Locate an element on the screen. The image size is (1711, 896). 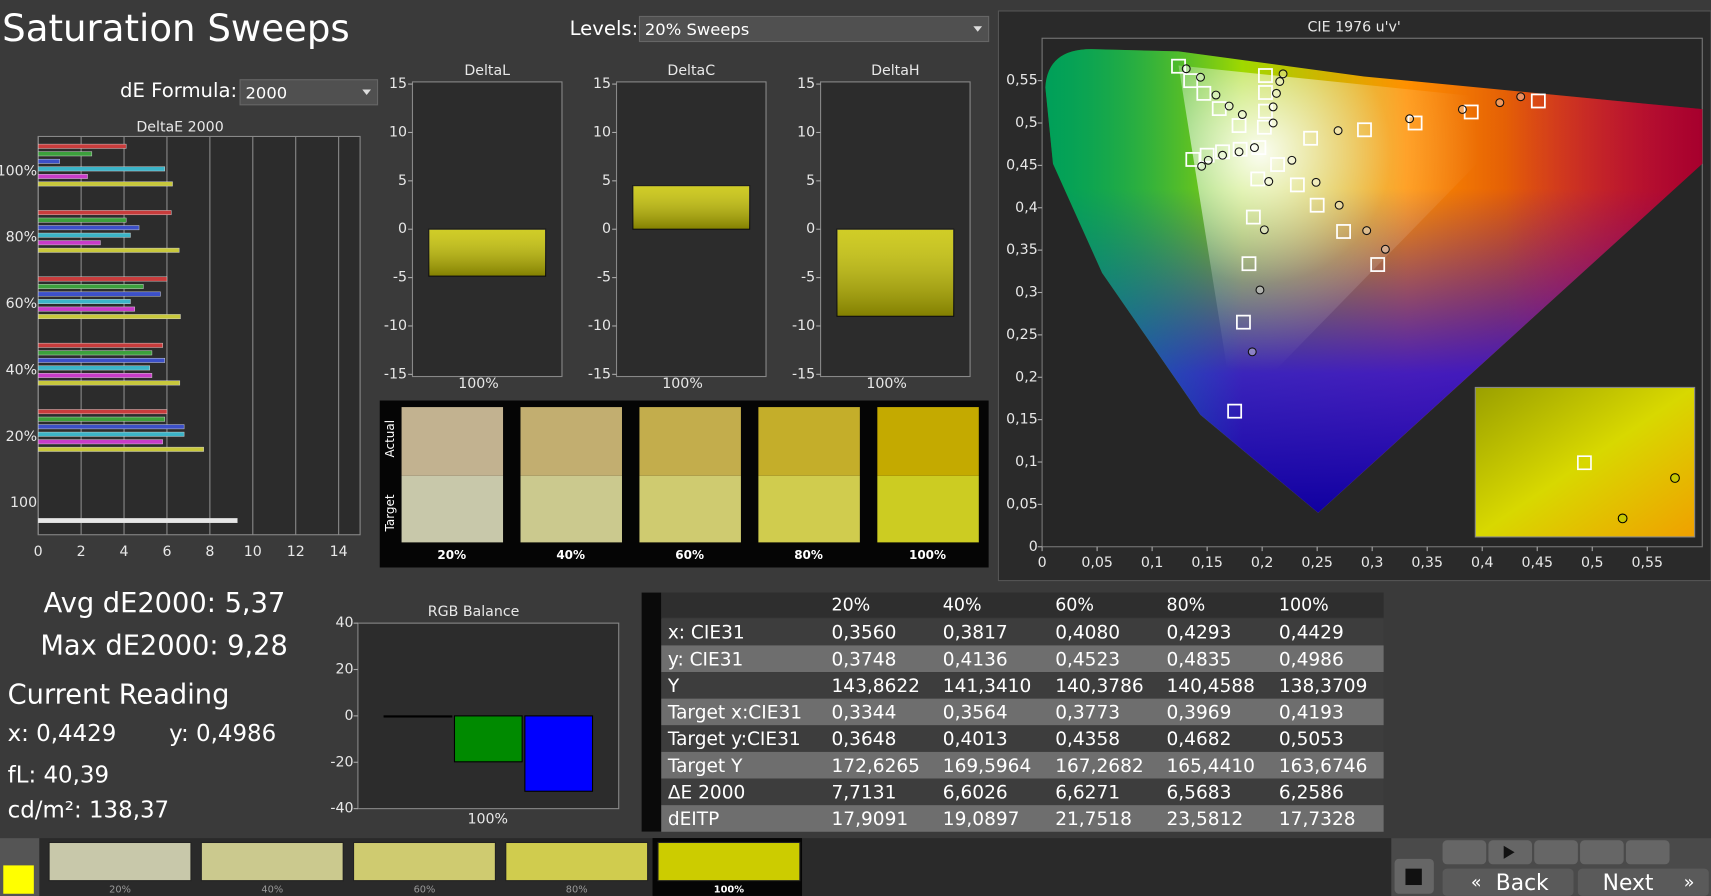
actual-swatch is located at coordinates (928, 441).